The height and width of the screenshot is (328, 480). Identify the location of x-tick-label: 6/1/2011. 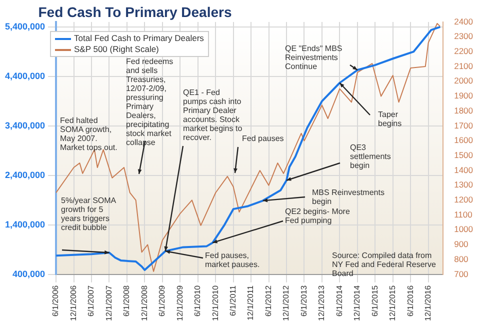
(233, 300).